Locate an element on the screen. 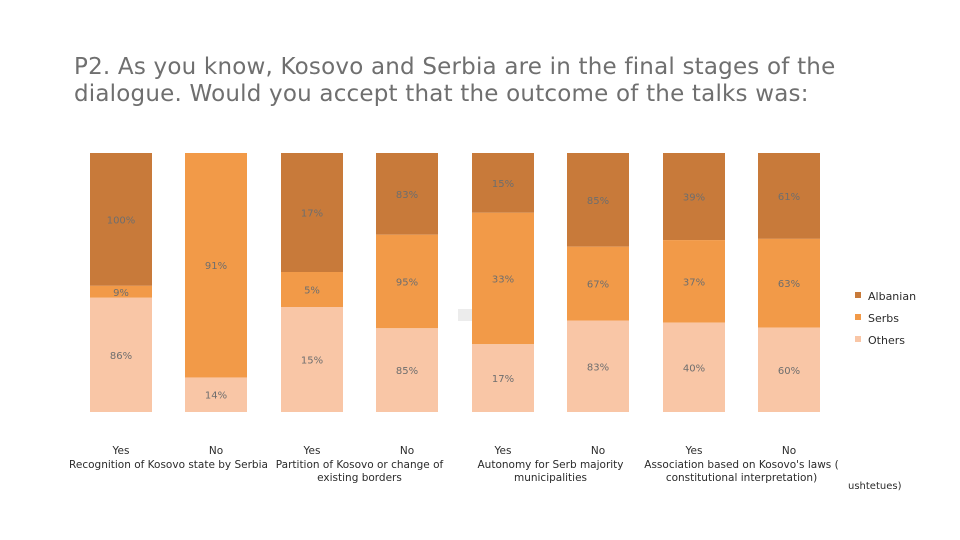  category-label-6: Yes is located at coordinates (694, 451).